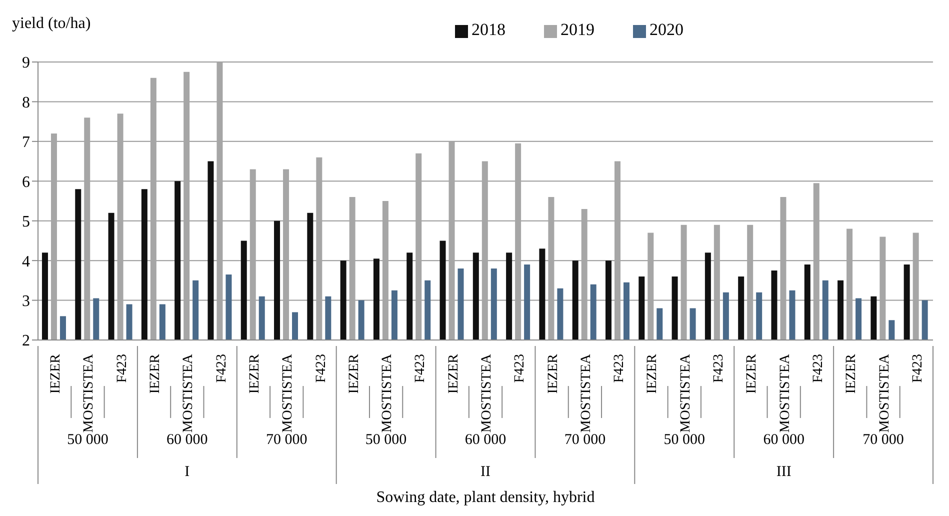 The image size is (949, 516). What do you see at coordinates (26, 222) in the screenshot?
I see `y-tick-label: 5` at bounding box center [26, 222].